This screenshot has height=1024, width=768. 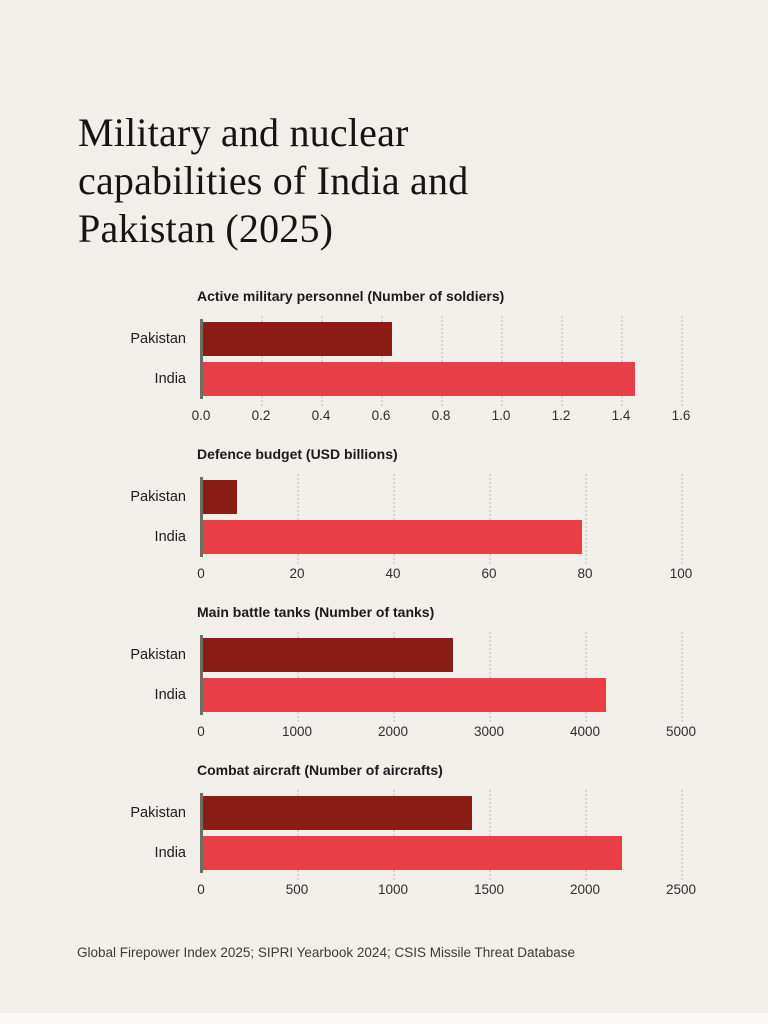 I want to click on tick-label: 4000, so click(x=585, y=731).